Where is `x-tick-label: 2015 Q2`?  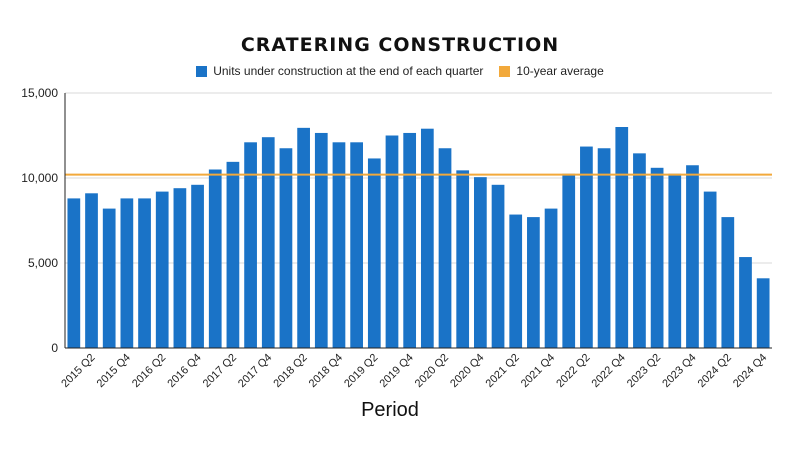 x-tick-label: 2015 Q2 is located at coordinates (78, 371).